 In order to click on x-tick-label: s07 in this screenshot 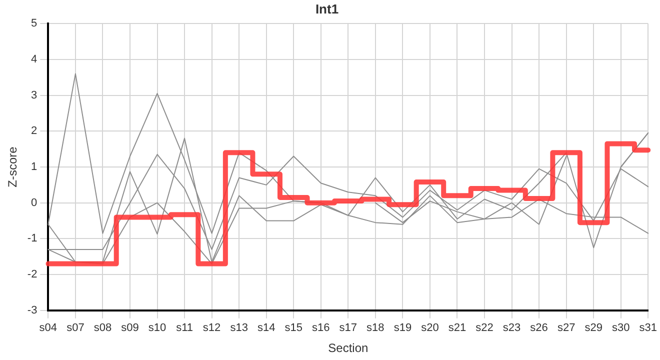, I will do `click(75, 328)`.